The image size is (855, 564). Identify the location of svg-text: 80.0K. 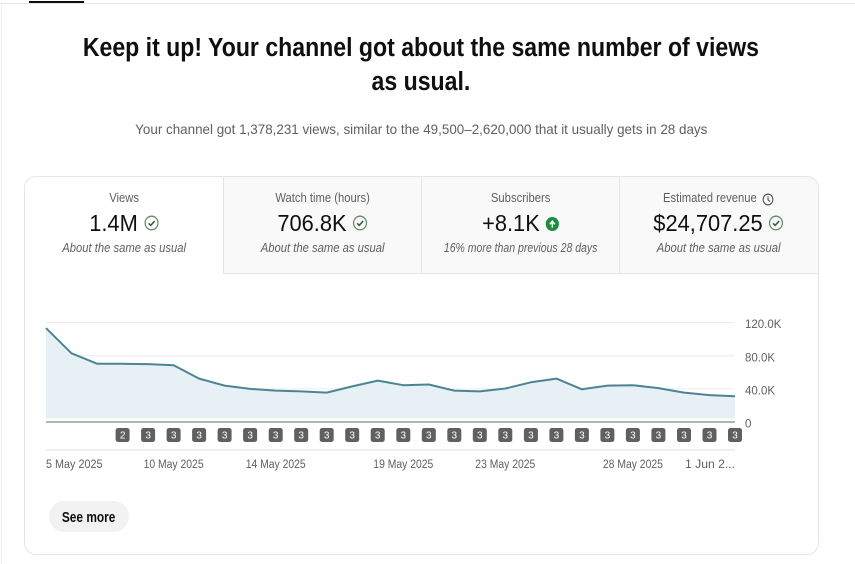
(760, 358).